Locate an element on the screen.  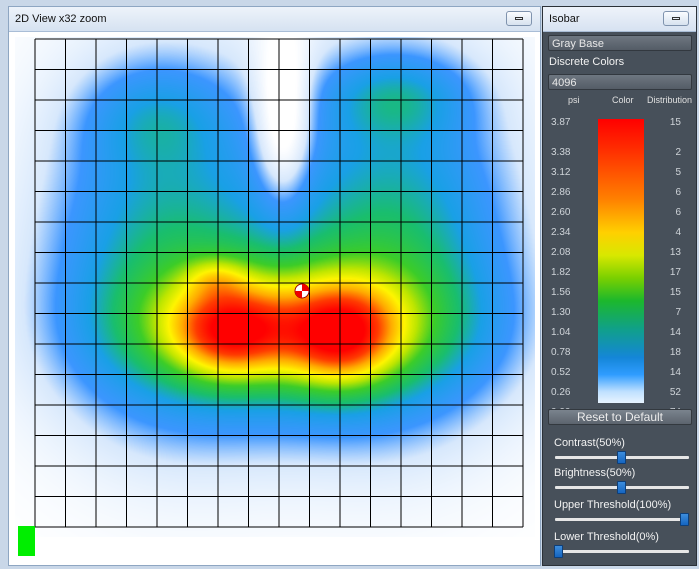
view-title: 2D View x32 zoom is located at coordinates (61, 19).